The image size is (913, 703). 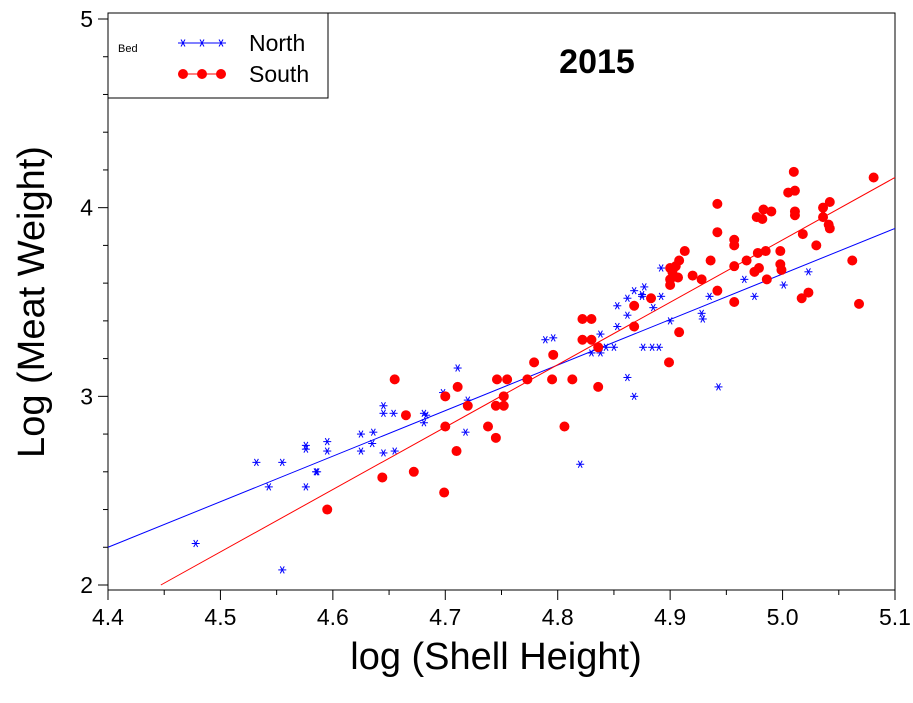 I want to click on legend-title: Bed, so click(x=128, y=49).